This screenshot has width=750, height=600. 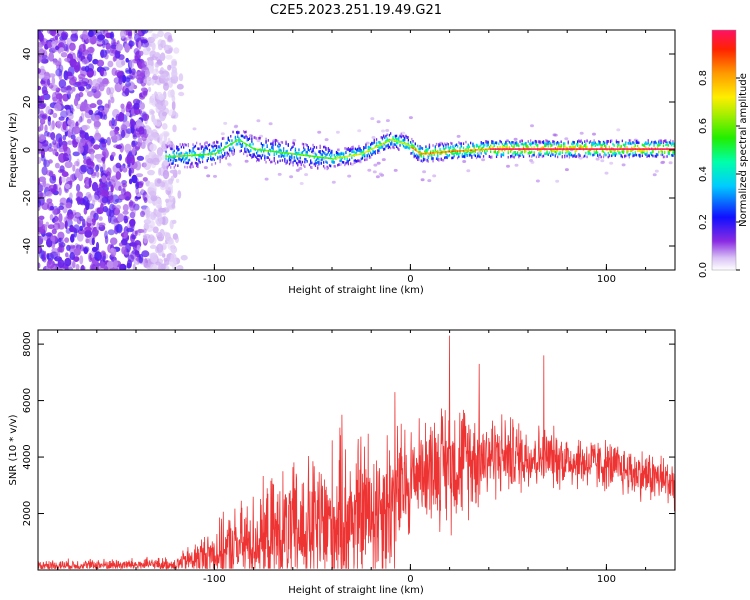 What do you see at coordinates (703, 174) in the screenshot?
I see `colorbar-tick-label: 0.4` at bounding box center [703, 174].